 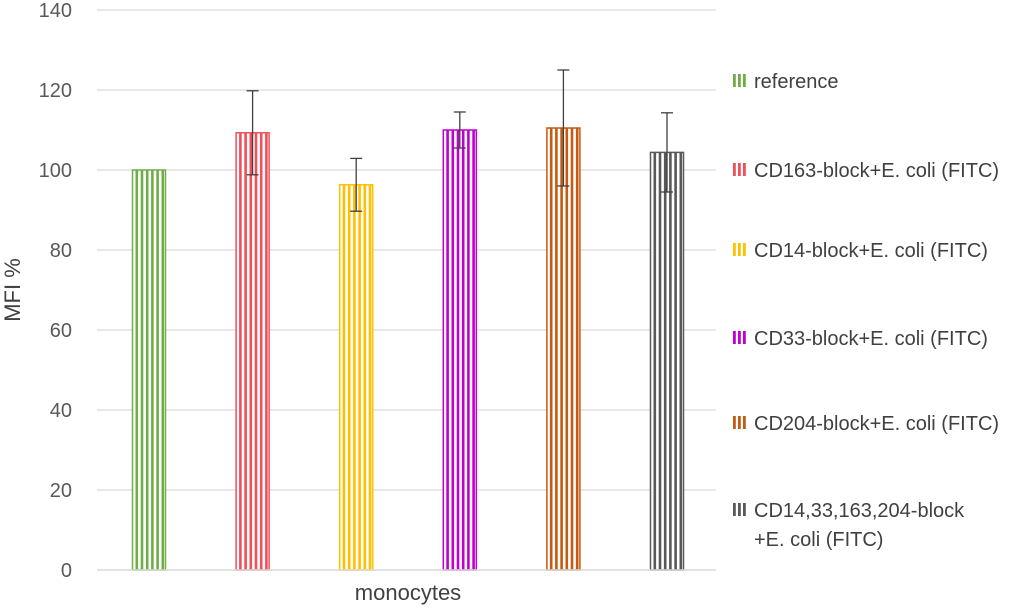 What do you see at coordinates (871, 339) in the screenshot?
I see `legend-label: CD33-block+E. coli (FITC)` at bounding box center [871, 339].